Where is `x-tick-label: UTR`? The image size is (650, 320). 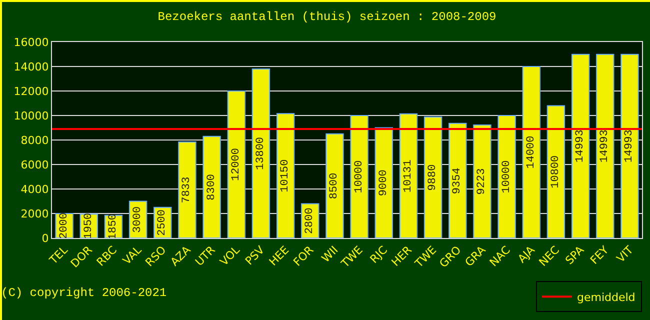 x-tick-label: UTR is located at coordinates (205, 256).